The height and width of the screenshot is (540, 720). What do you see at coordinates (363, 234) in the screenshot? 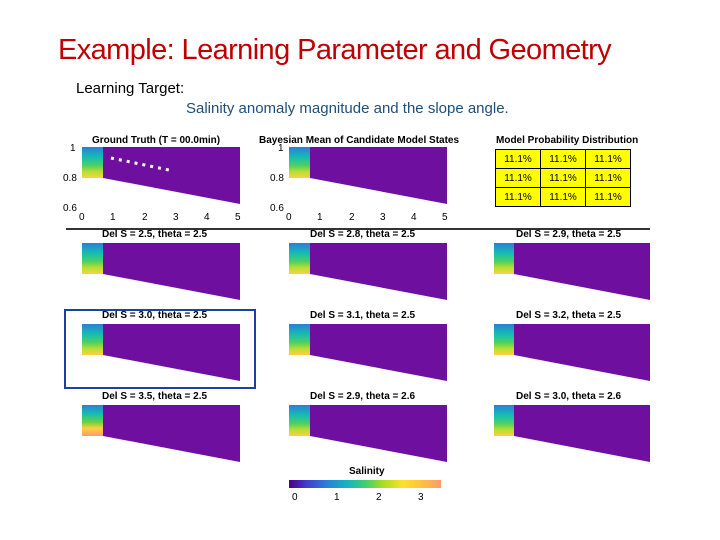
I see `candidate-title: Del S = 2.8, theta = 2.5` at bounding box center [363, 234].